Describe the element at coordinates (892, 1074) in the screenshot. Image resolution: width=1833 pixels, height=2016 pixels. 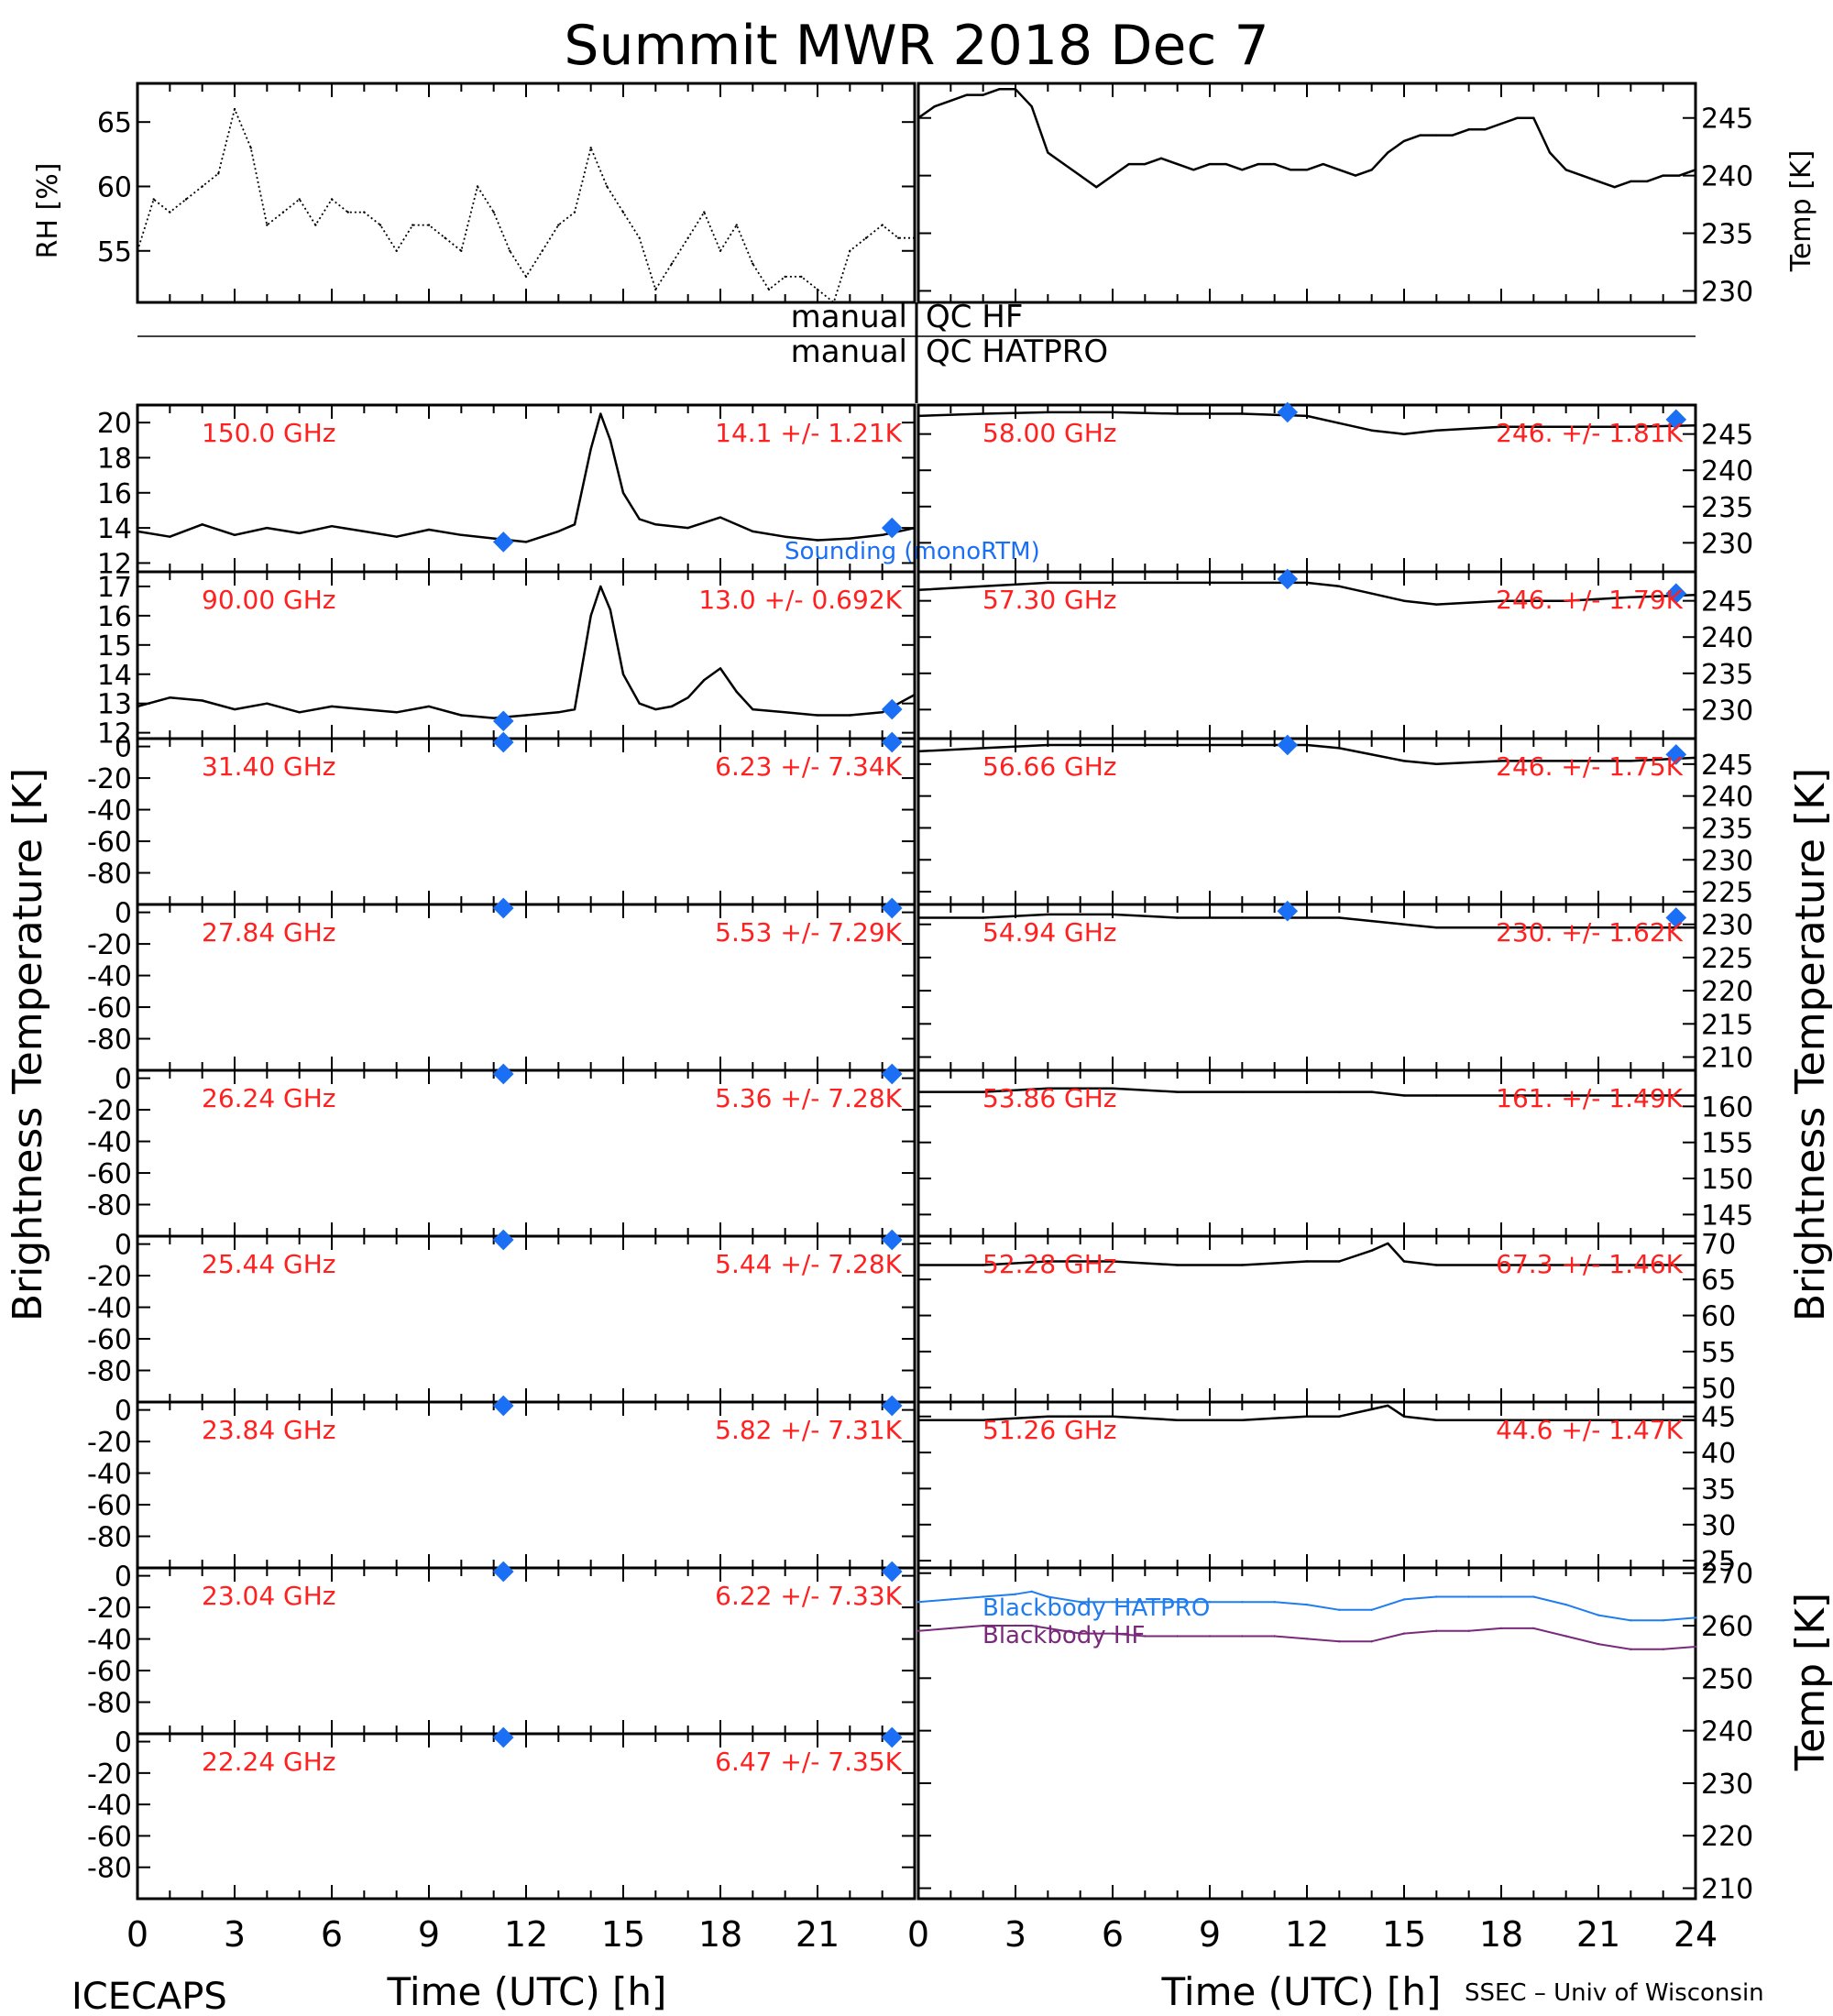
I see `tb_26-sonde-marker` at that location.